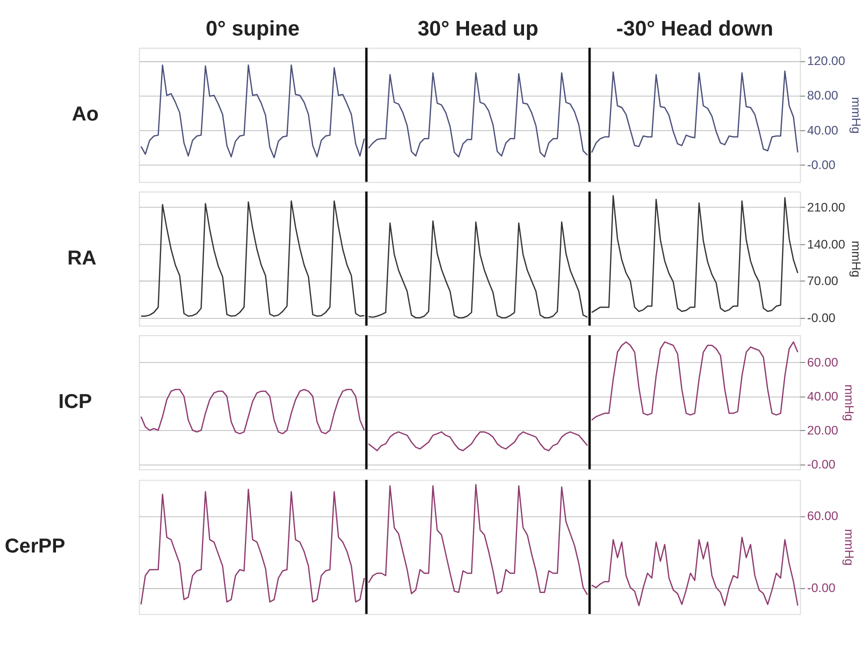 The image size is (866, 649). I want to click on text: 0° supine, so click(253, 28).